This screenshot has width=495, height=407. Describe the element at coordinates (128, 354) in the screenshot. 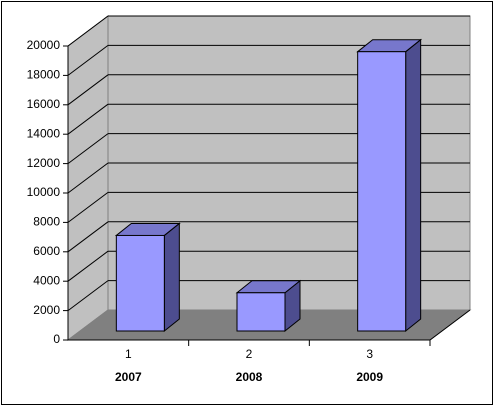

I see `x-tick-label: 1` at that location.